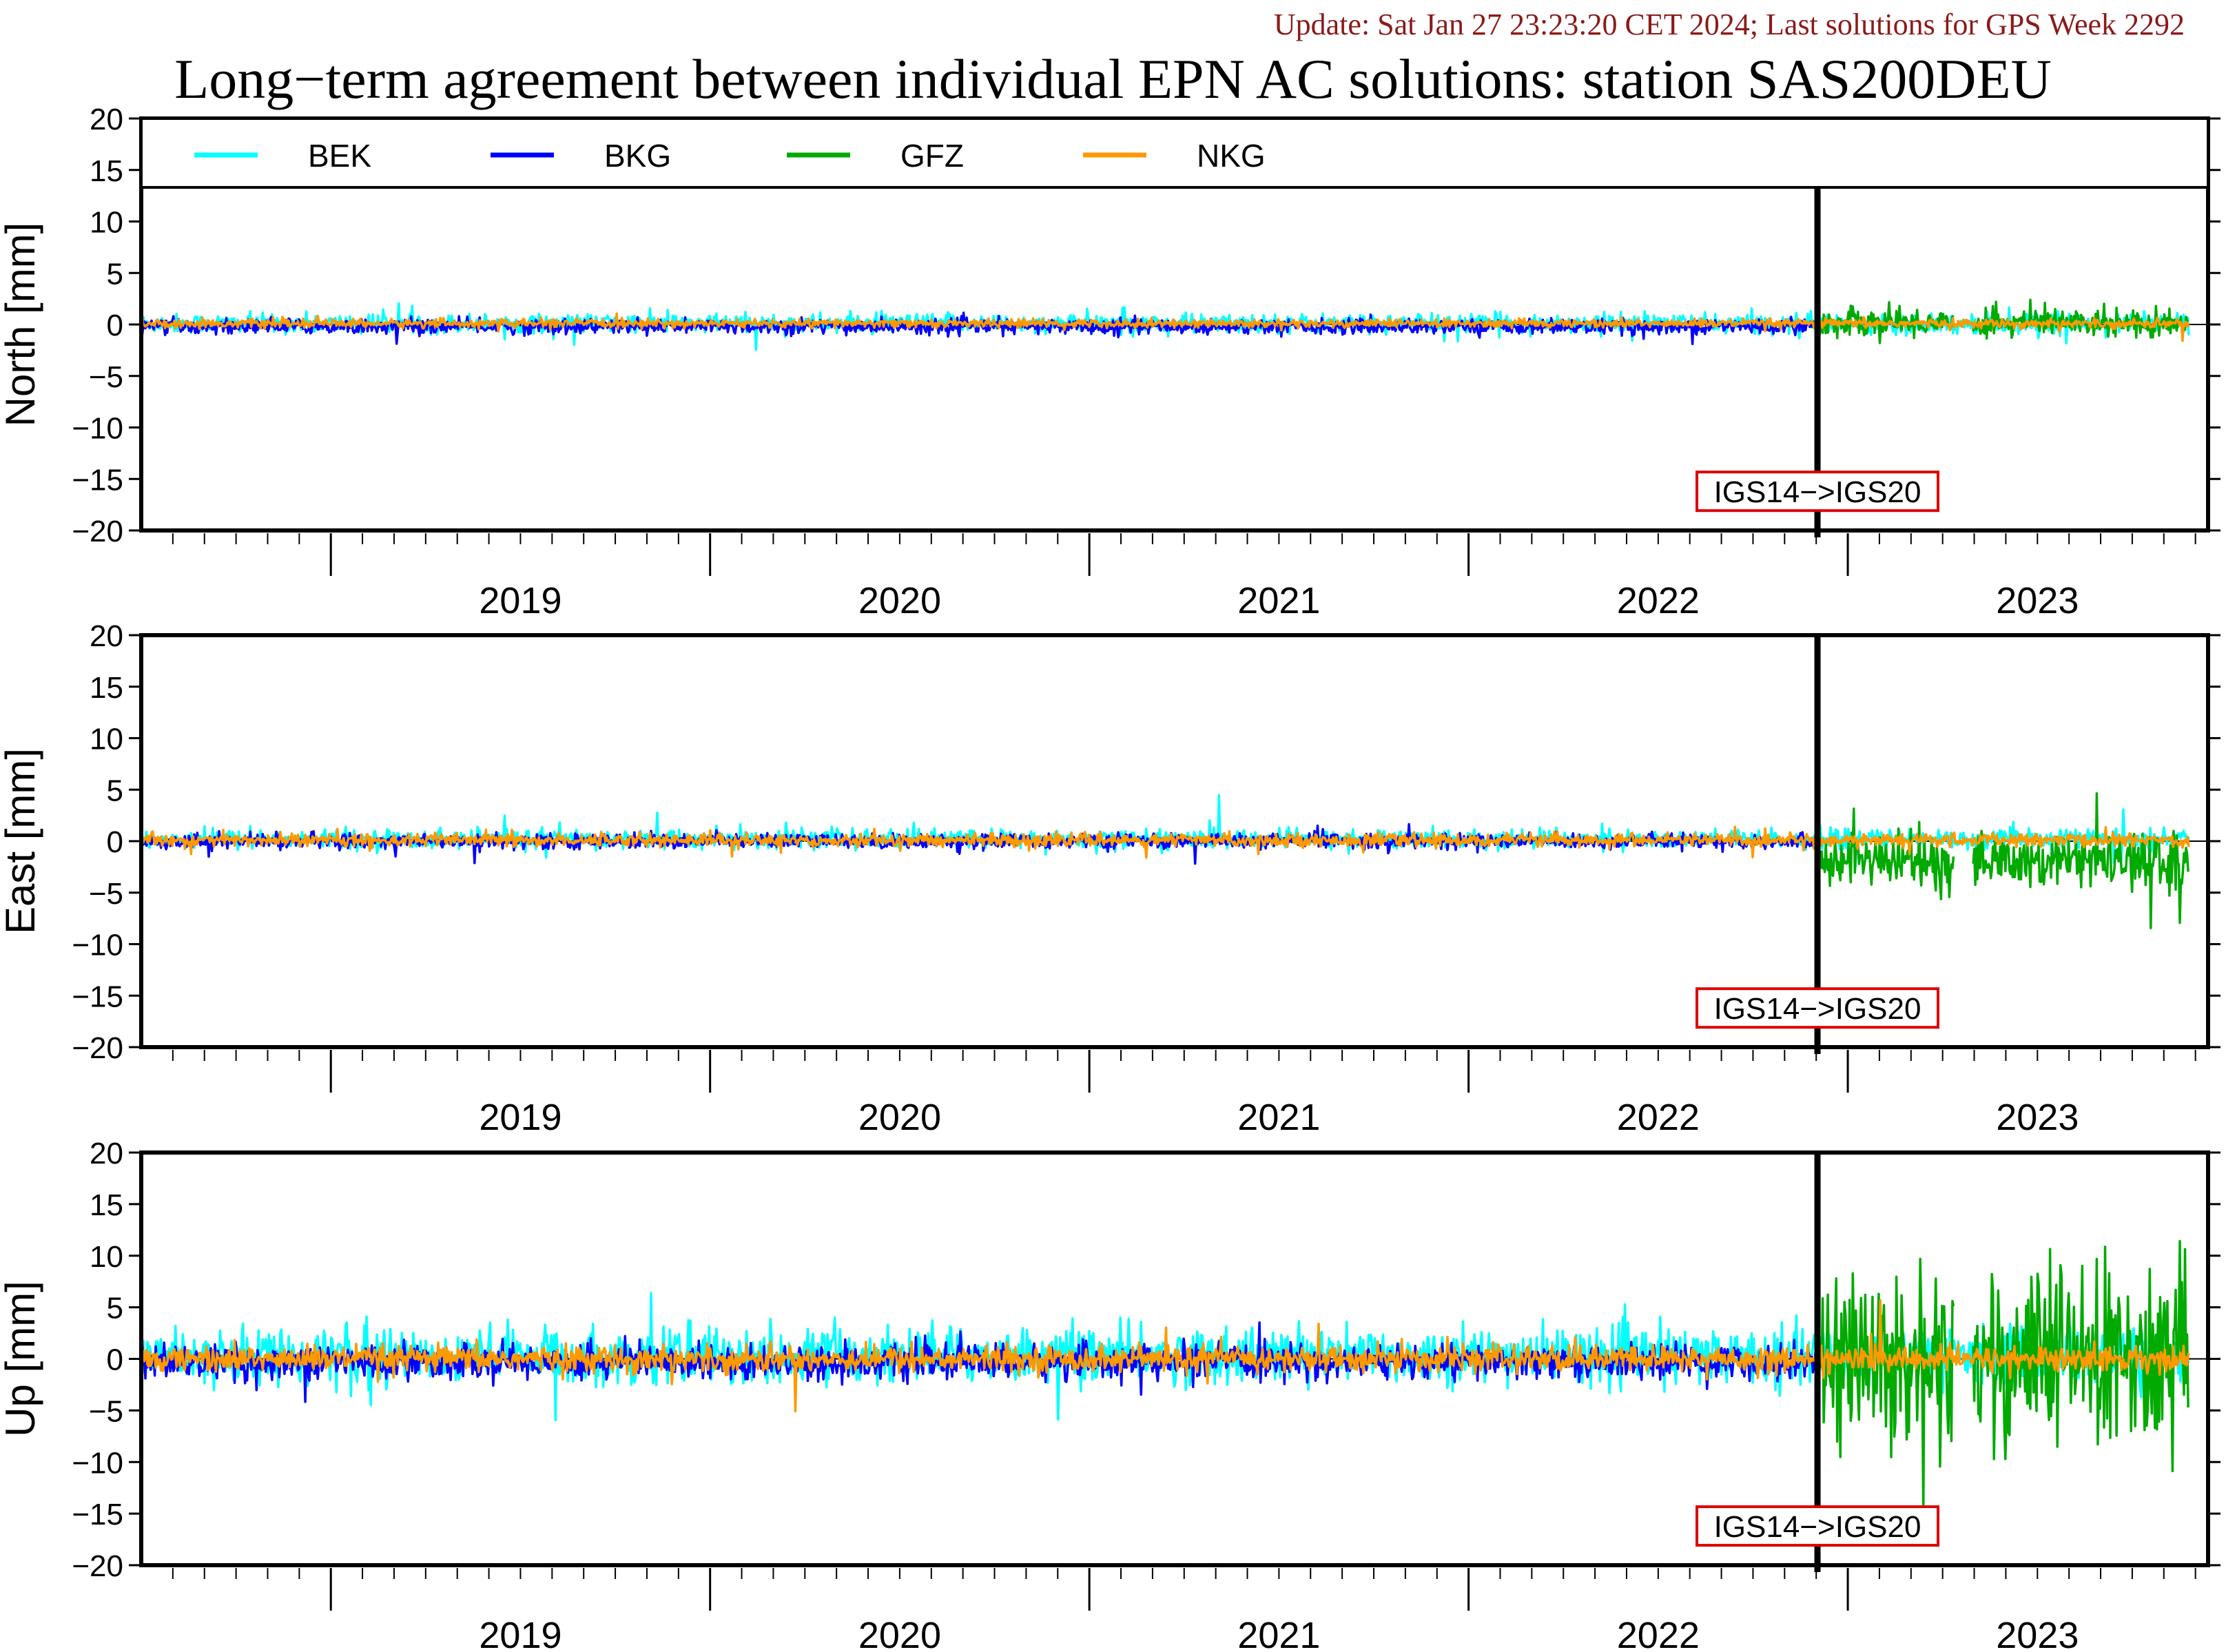 Image resolution: width=2226 pixels, height=1652 pixels. What do you see at coordinates (21, 841) in the screenshot?
I see `y-axis-label: East [mm]` at bounding box center [21, 841].